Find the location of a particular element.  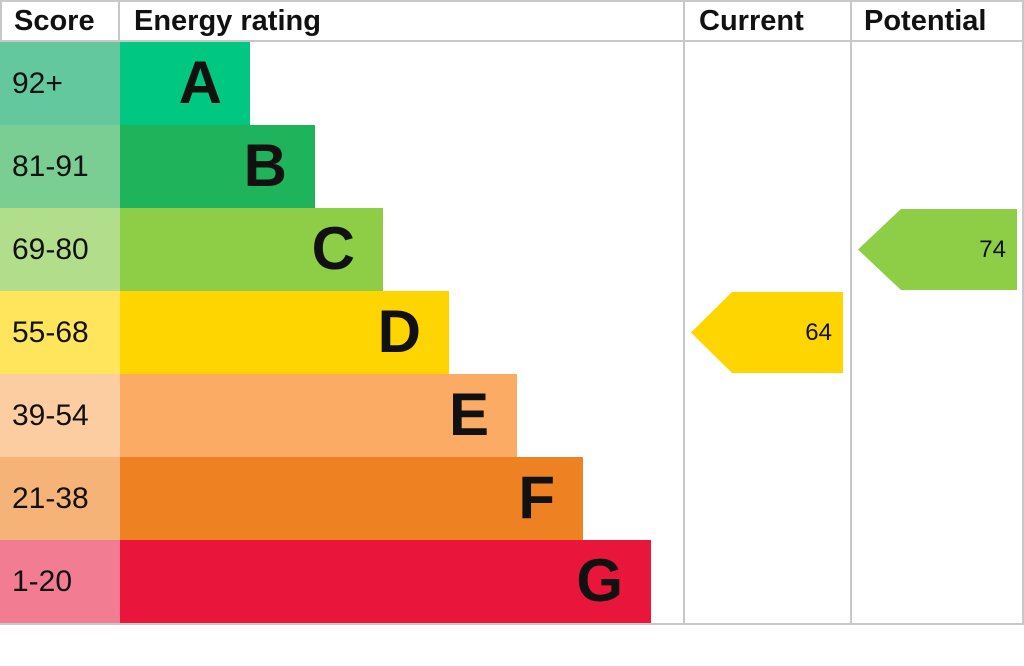

band-row-e: 39-54 E is located at coordinates (512, 415).